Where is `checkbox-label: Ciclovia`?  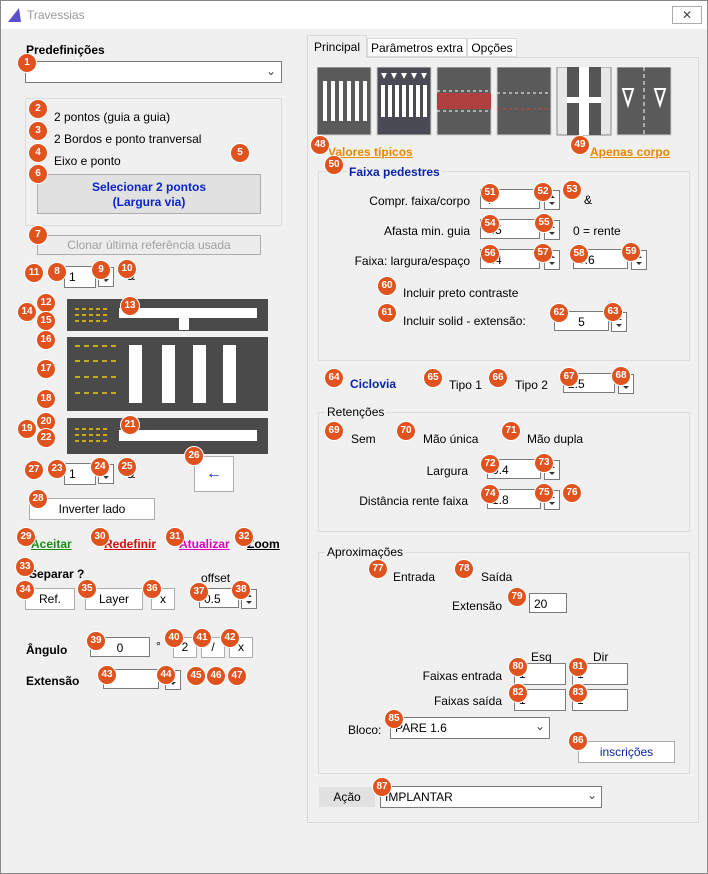
checkbox-label: Ciclovia is located at coordinates (373, 384).